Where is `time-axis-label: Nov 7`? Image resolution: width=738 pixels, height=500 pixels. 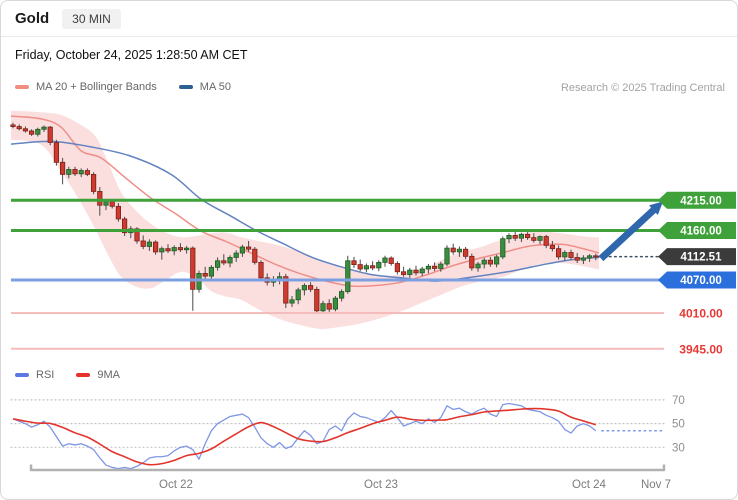 time-axis-label: Nov 7 is located at coordinates (656, 485).